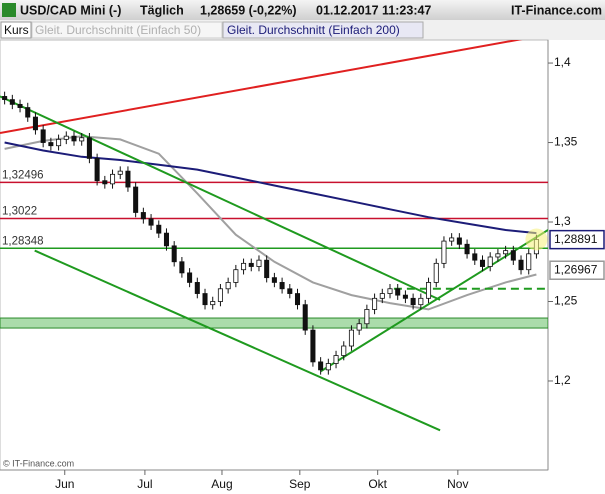 This screenshot has height=494, width=605. Describe the element at coordinates (566, 142) in the screenshot. I see `y-tick-label: 1,35` at that location.